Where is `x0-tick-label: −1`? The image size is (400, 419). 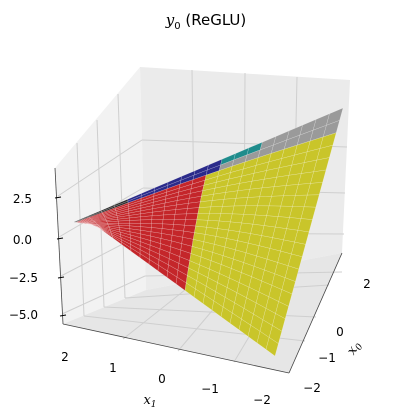 x0-tick-label: −1 is located at coordinates (327, 358).